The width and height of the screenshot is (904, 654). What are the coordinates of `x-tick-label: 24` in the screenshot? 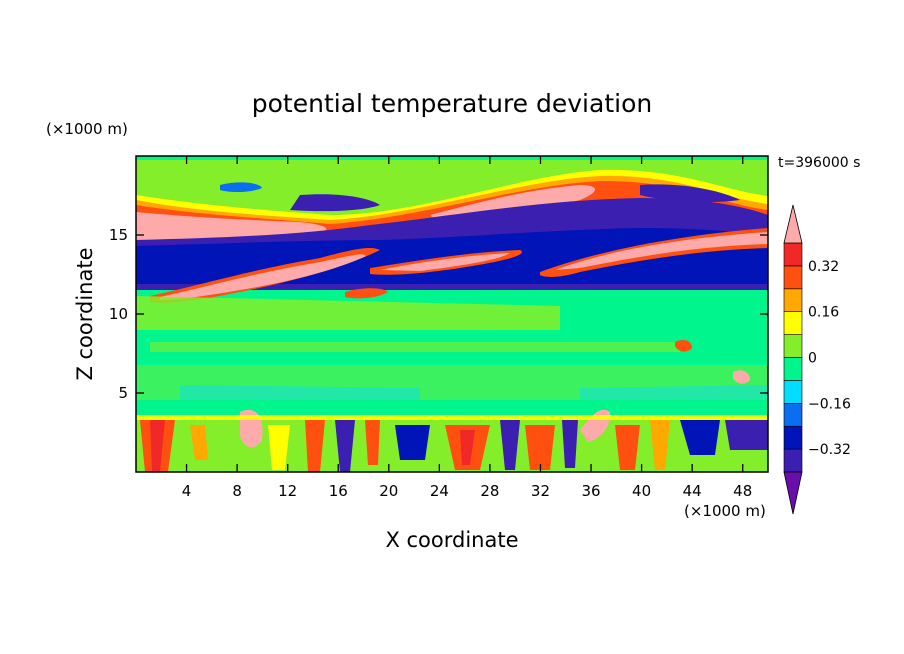 It's located at (439, 491).